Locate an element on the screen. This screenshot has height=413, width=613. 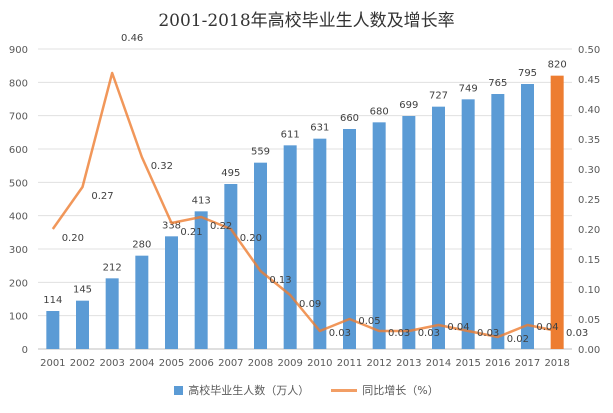
bar-label: 611 is located at coordinates (290, 134).